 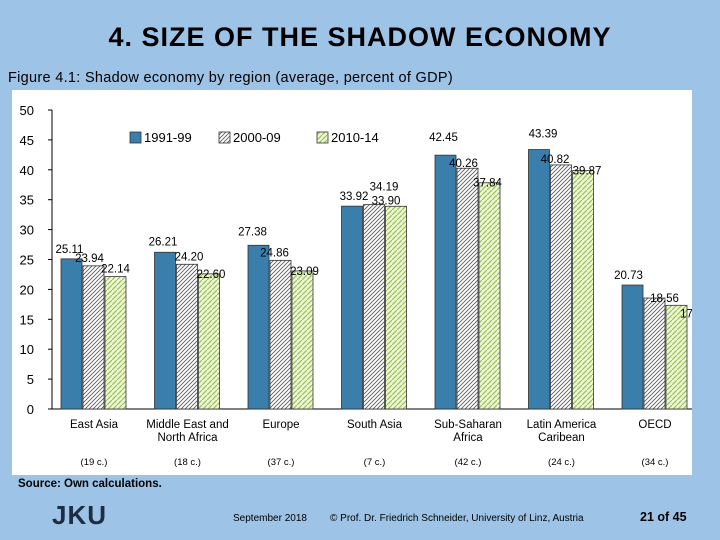 What do you see at coordinates (211, 275) in the screenshot?
I see `bar-value-label: 22.60` at bounding box center [211, 275].